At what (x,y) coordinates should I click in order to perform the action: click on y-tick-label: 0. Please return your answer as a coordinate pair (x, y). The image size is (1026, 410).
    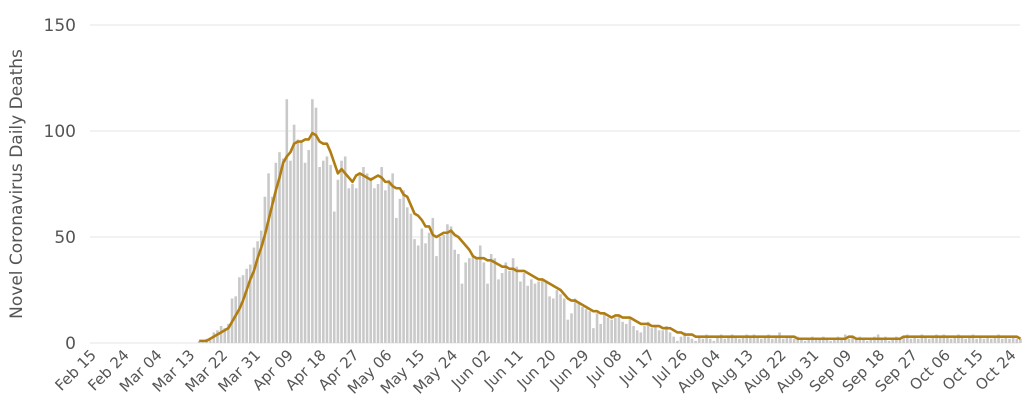
    Looking at the image, I should click on (70, 344).